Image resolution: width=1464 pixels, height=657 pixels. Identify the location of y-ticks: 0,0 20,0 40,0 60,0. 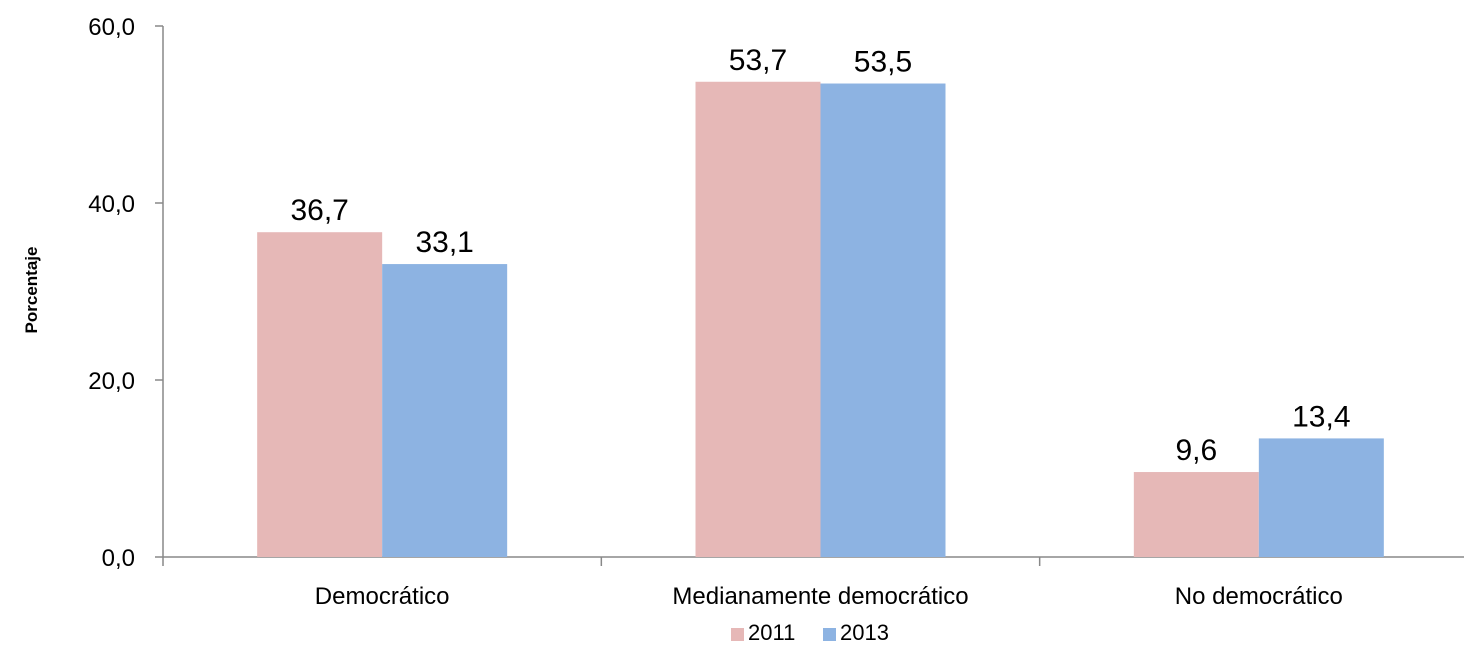
(125, 293).